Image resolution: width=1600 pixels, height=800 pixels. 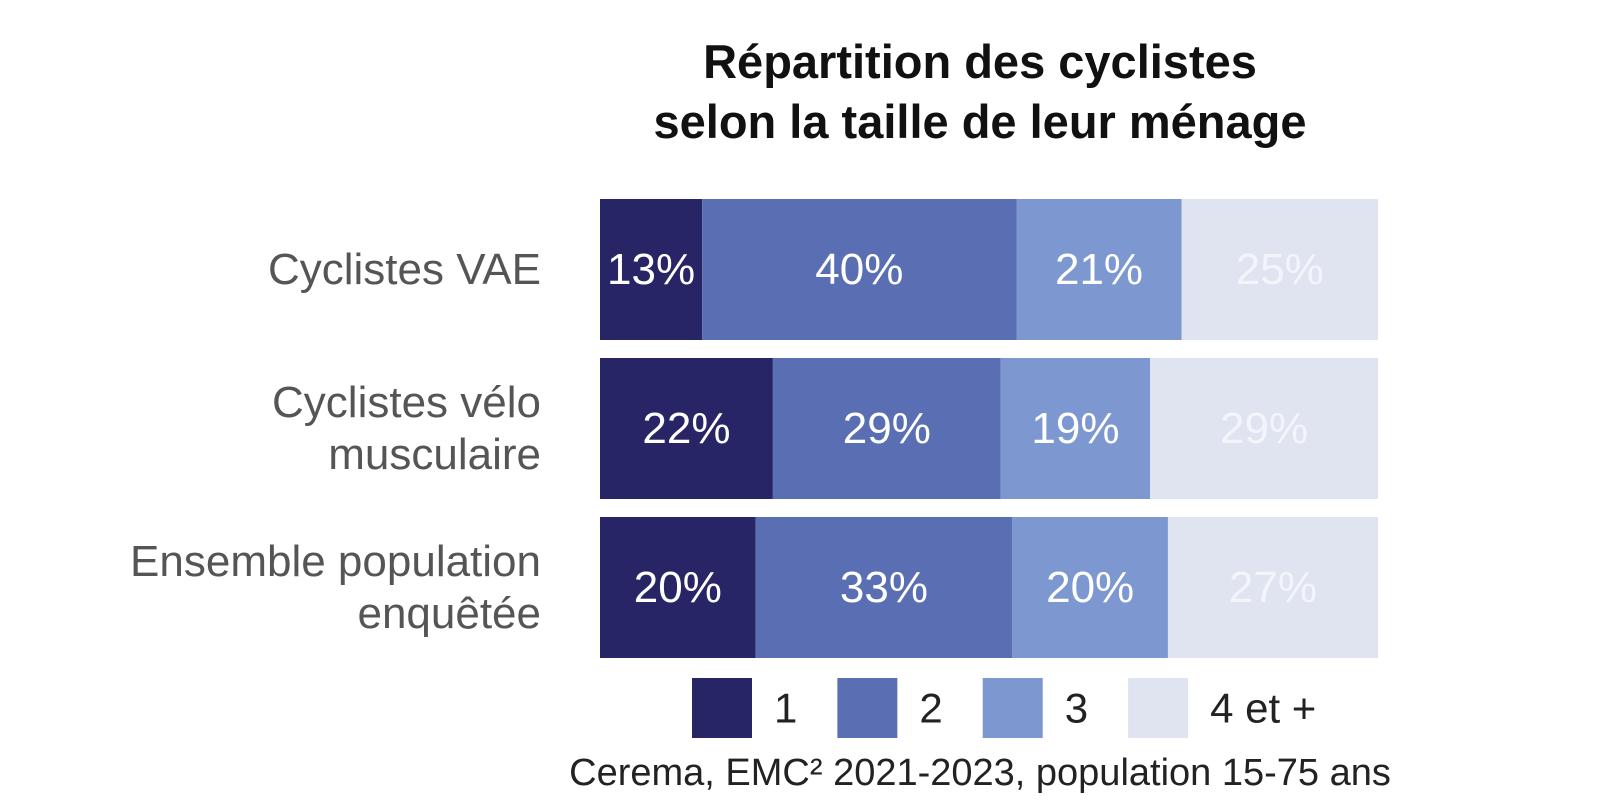 I want to click on legend-label: 1, so click(x=785, y=708).